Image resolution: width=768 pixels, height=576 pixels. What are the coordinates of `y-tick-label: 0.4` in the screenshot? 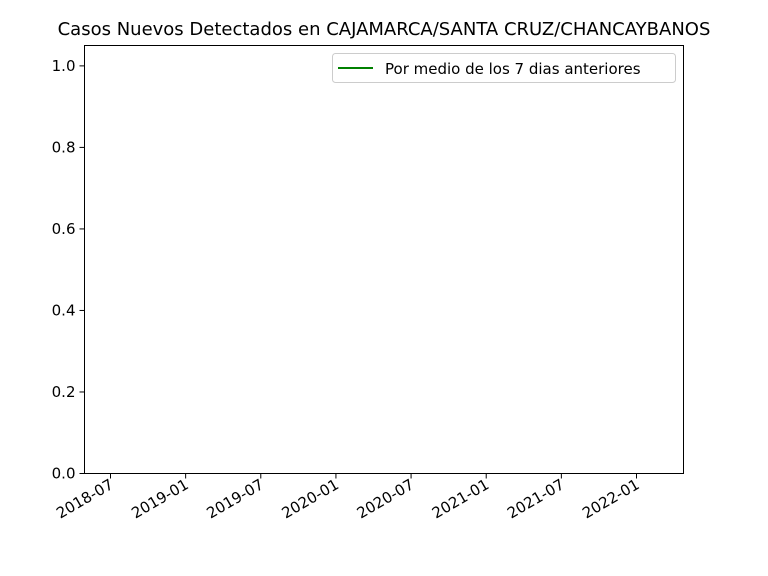 It's located at (64, 310).